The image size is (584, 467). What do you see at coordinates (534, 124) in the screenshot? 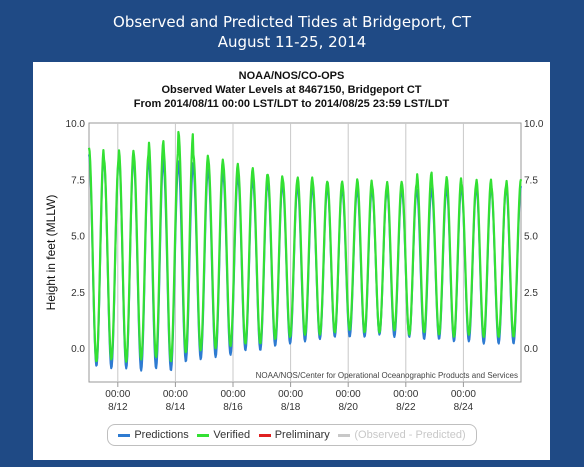
I see `y-tick-label-right: 10.0` at bounding box center [534, 124].